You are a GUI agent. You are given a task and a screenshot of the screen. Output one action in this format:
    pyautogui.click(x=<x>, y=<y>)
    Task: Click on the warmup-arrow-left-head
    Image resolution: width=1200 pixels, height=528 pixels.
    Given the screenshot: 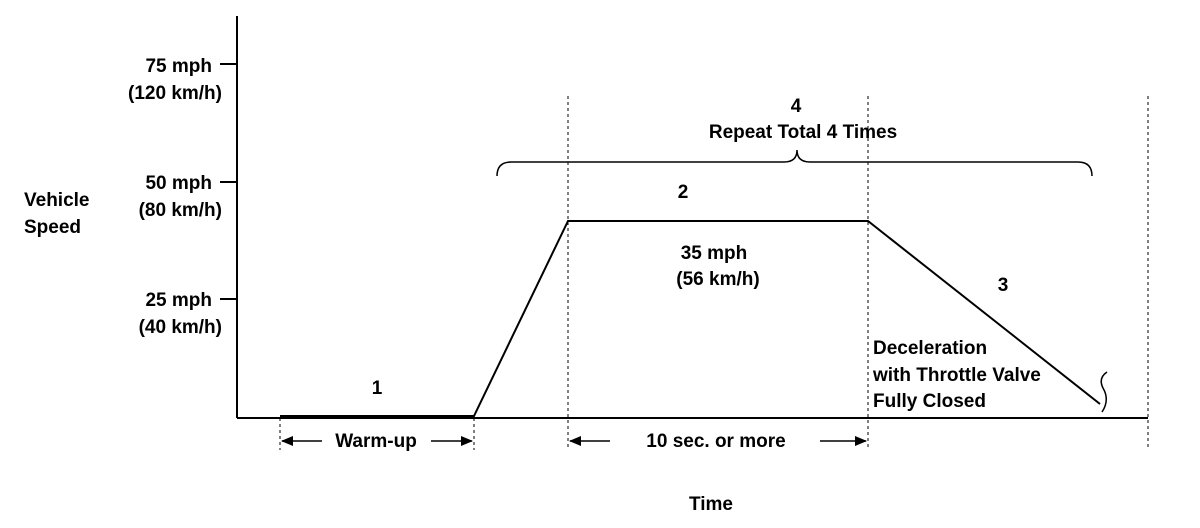 What is the action you would take?
    pyautogui.click(x=287, y=441)
    